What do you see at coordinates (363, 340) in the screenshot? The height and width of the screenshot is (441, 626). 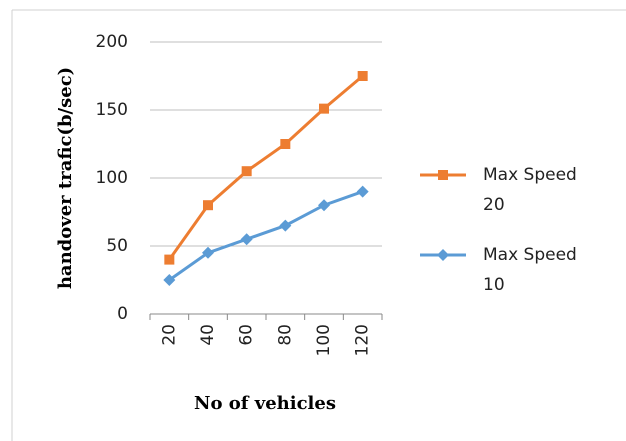 I see `x-tick-label: 120` at bounding box center [363, 340].